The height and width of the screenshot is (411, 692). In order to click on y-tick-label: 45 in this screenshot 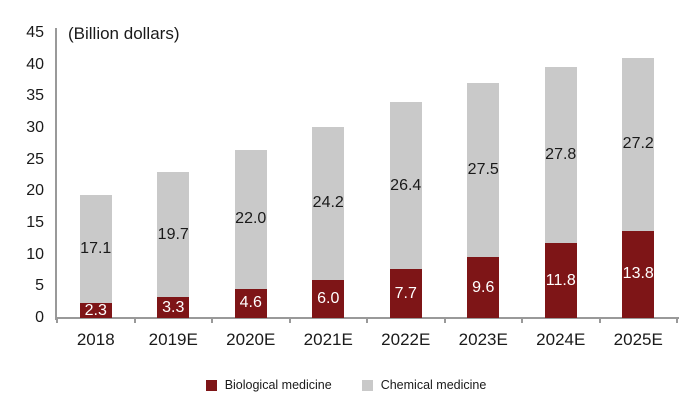, I will do `click(35, 32)`.